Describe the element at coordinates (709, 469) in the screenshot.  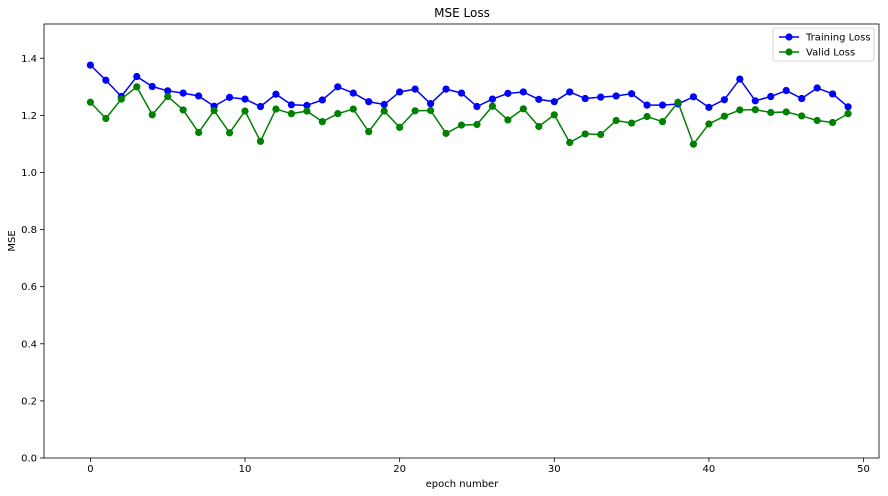
I see `x-tick-label: 40` at that location.